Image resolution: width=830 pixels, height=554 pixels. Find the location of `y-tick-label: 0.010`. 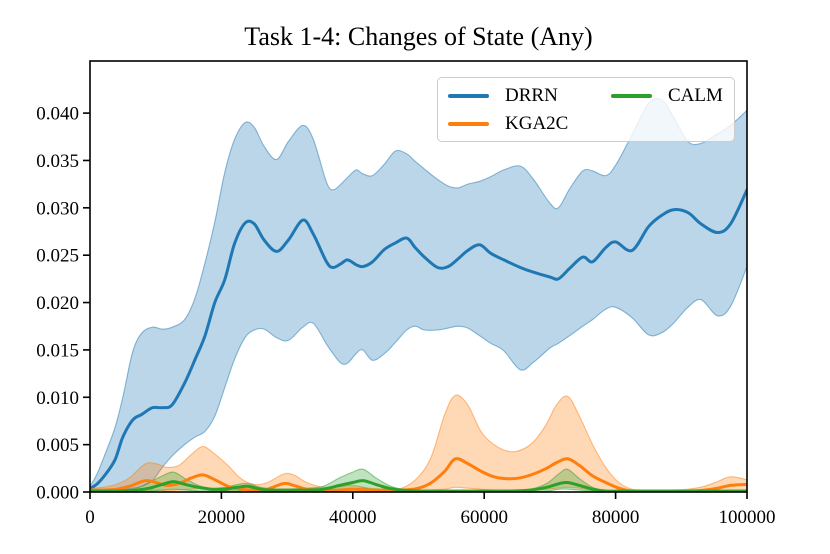

y-tick-label: 0.010 is located at coordinates (57, 398).